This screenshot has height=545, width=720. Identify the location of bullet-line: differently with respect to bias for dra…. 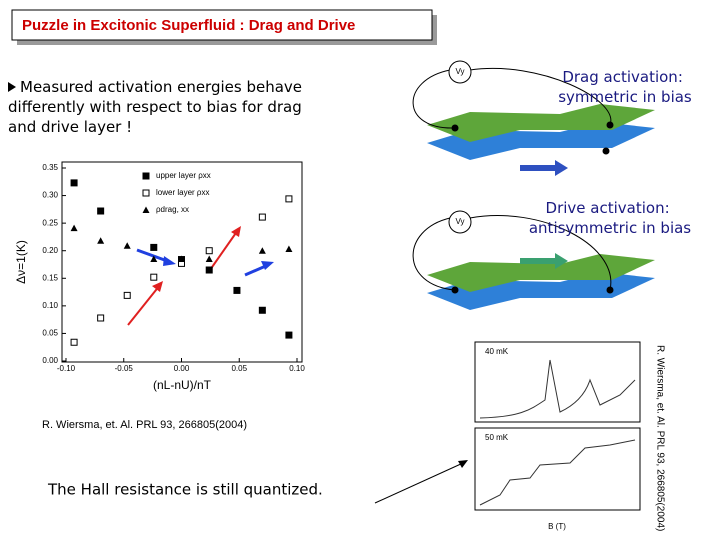
(155, 107).